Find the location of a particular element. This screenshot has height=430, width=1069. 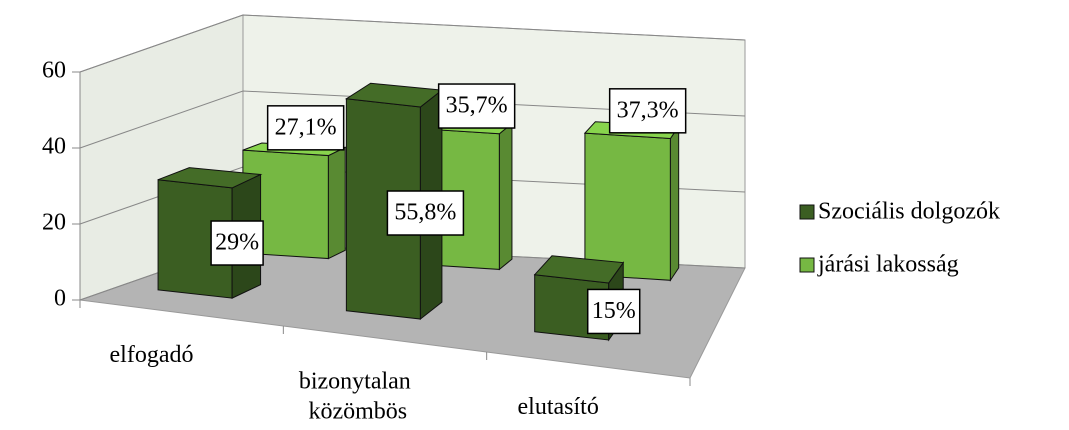

data-label: 35,7% is located at coordinates (477, 106).